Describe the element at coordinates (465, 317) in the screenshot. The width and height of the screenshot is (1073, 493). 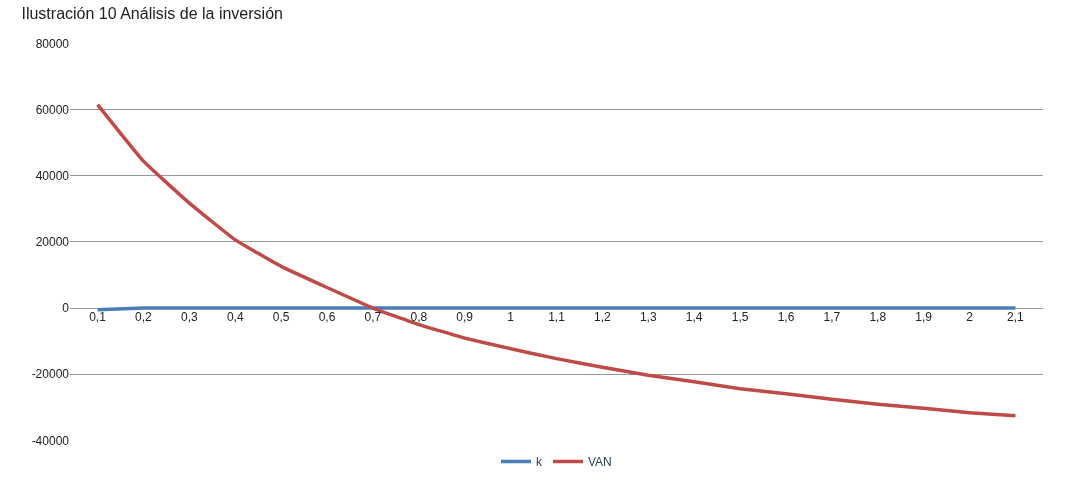
I see `x-tick-label: 0,9` at that location.